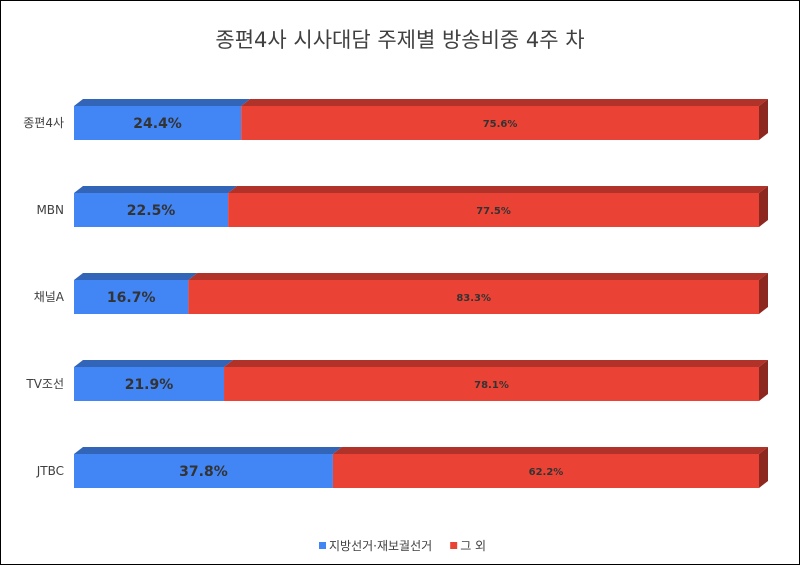 This screenshot has width=800, height=565. I want to click on category-label: JTBC, so click(50, 471).